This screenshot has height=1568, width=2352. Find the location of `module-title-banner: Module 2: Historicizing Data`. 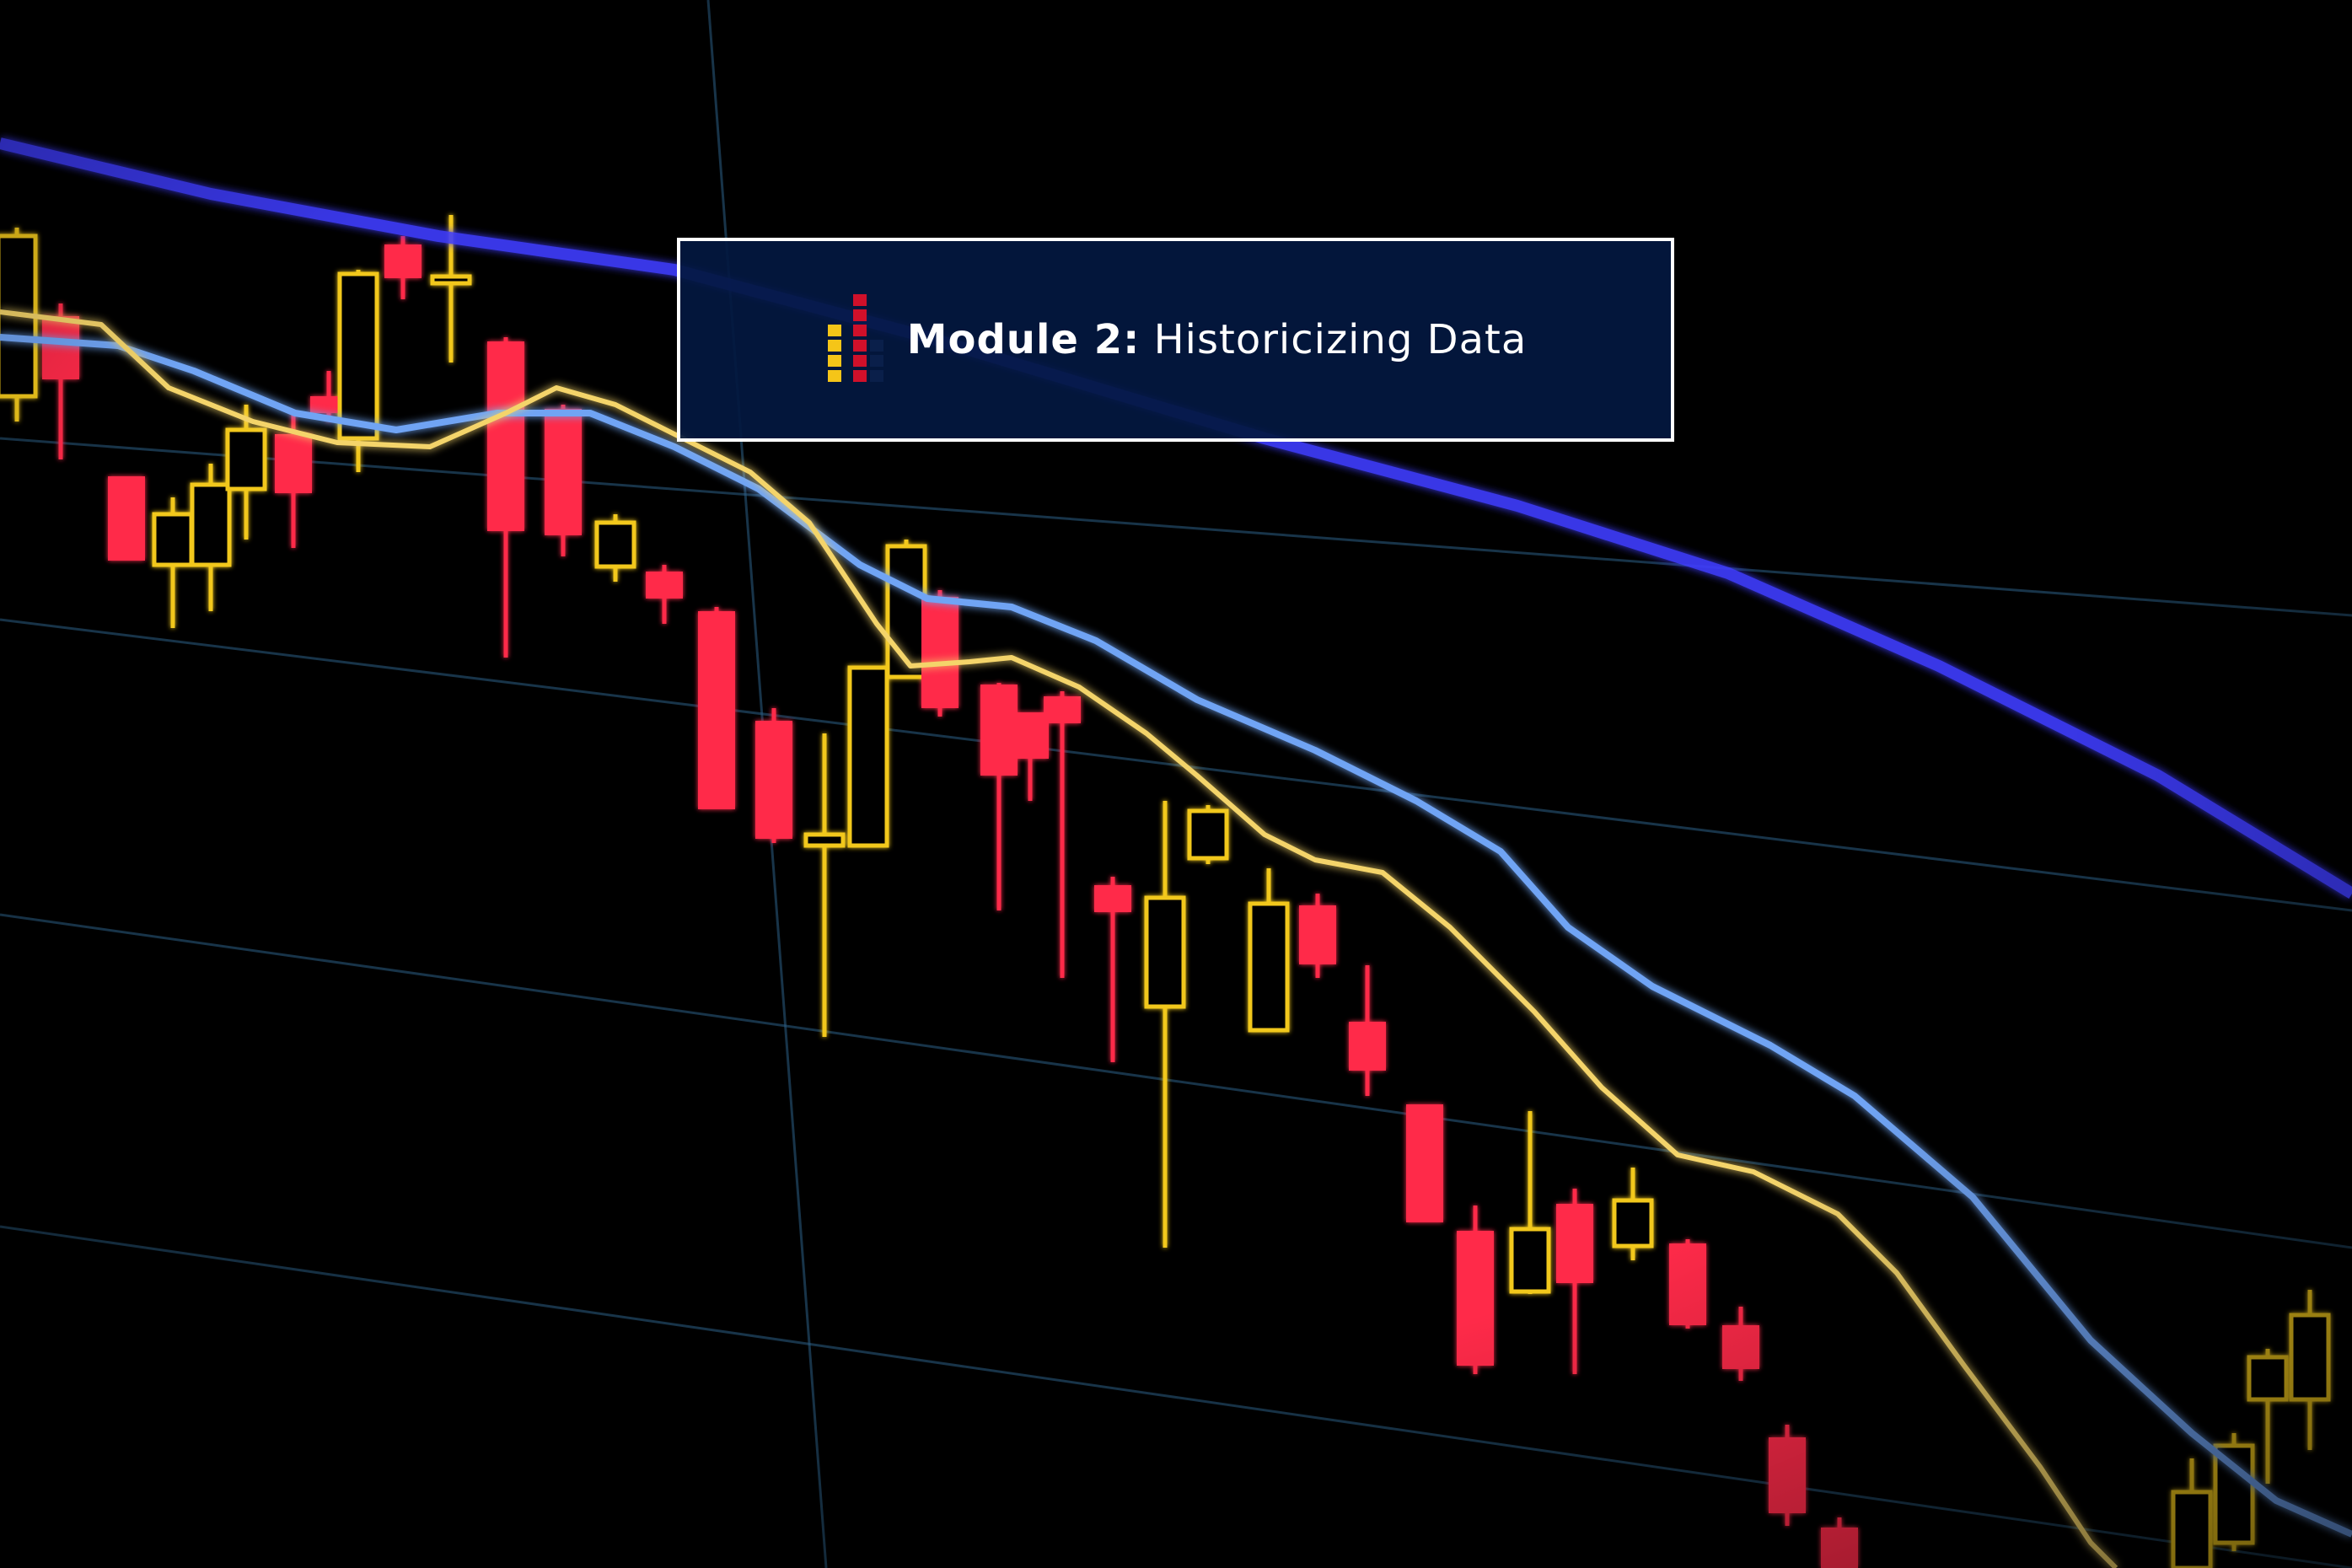

module-title-banner: Module 2: Historicizing Data is located at coordinates (1175, 340).